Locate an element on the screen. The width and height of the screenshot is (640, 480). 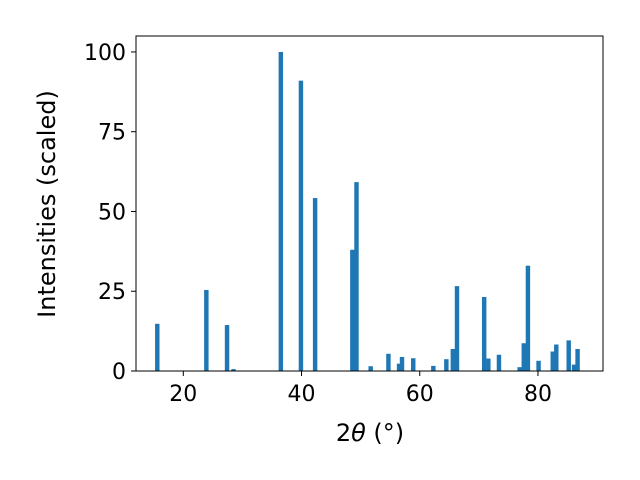
x-tick-label: 20 is located at coordinates (183, 394).